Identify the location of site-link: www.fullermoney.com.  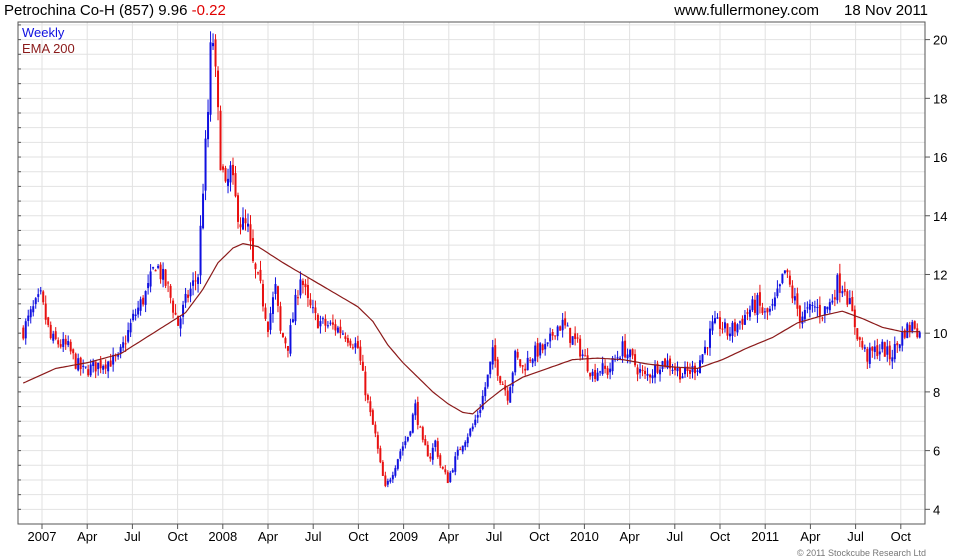
(747, 10).